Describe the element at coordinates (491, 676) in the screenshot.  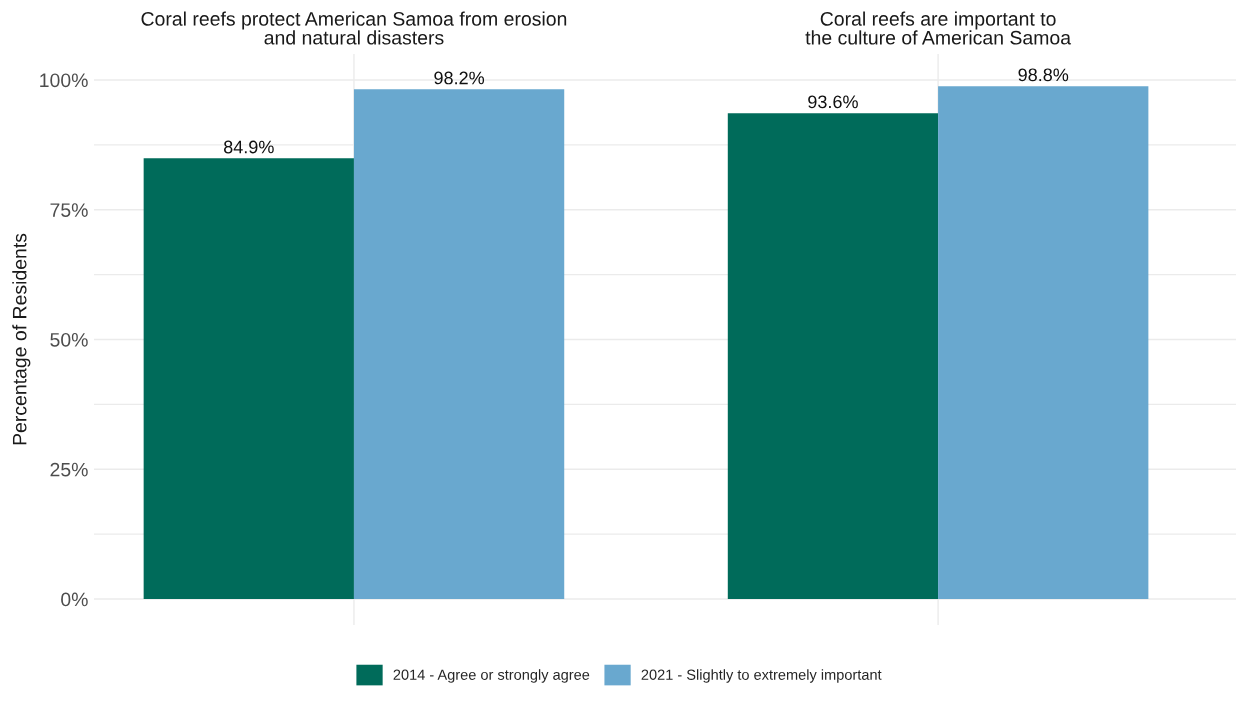
I see `legend-label: 2014 - Agree or strongly agree` at that location.